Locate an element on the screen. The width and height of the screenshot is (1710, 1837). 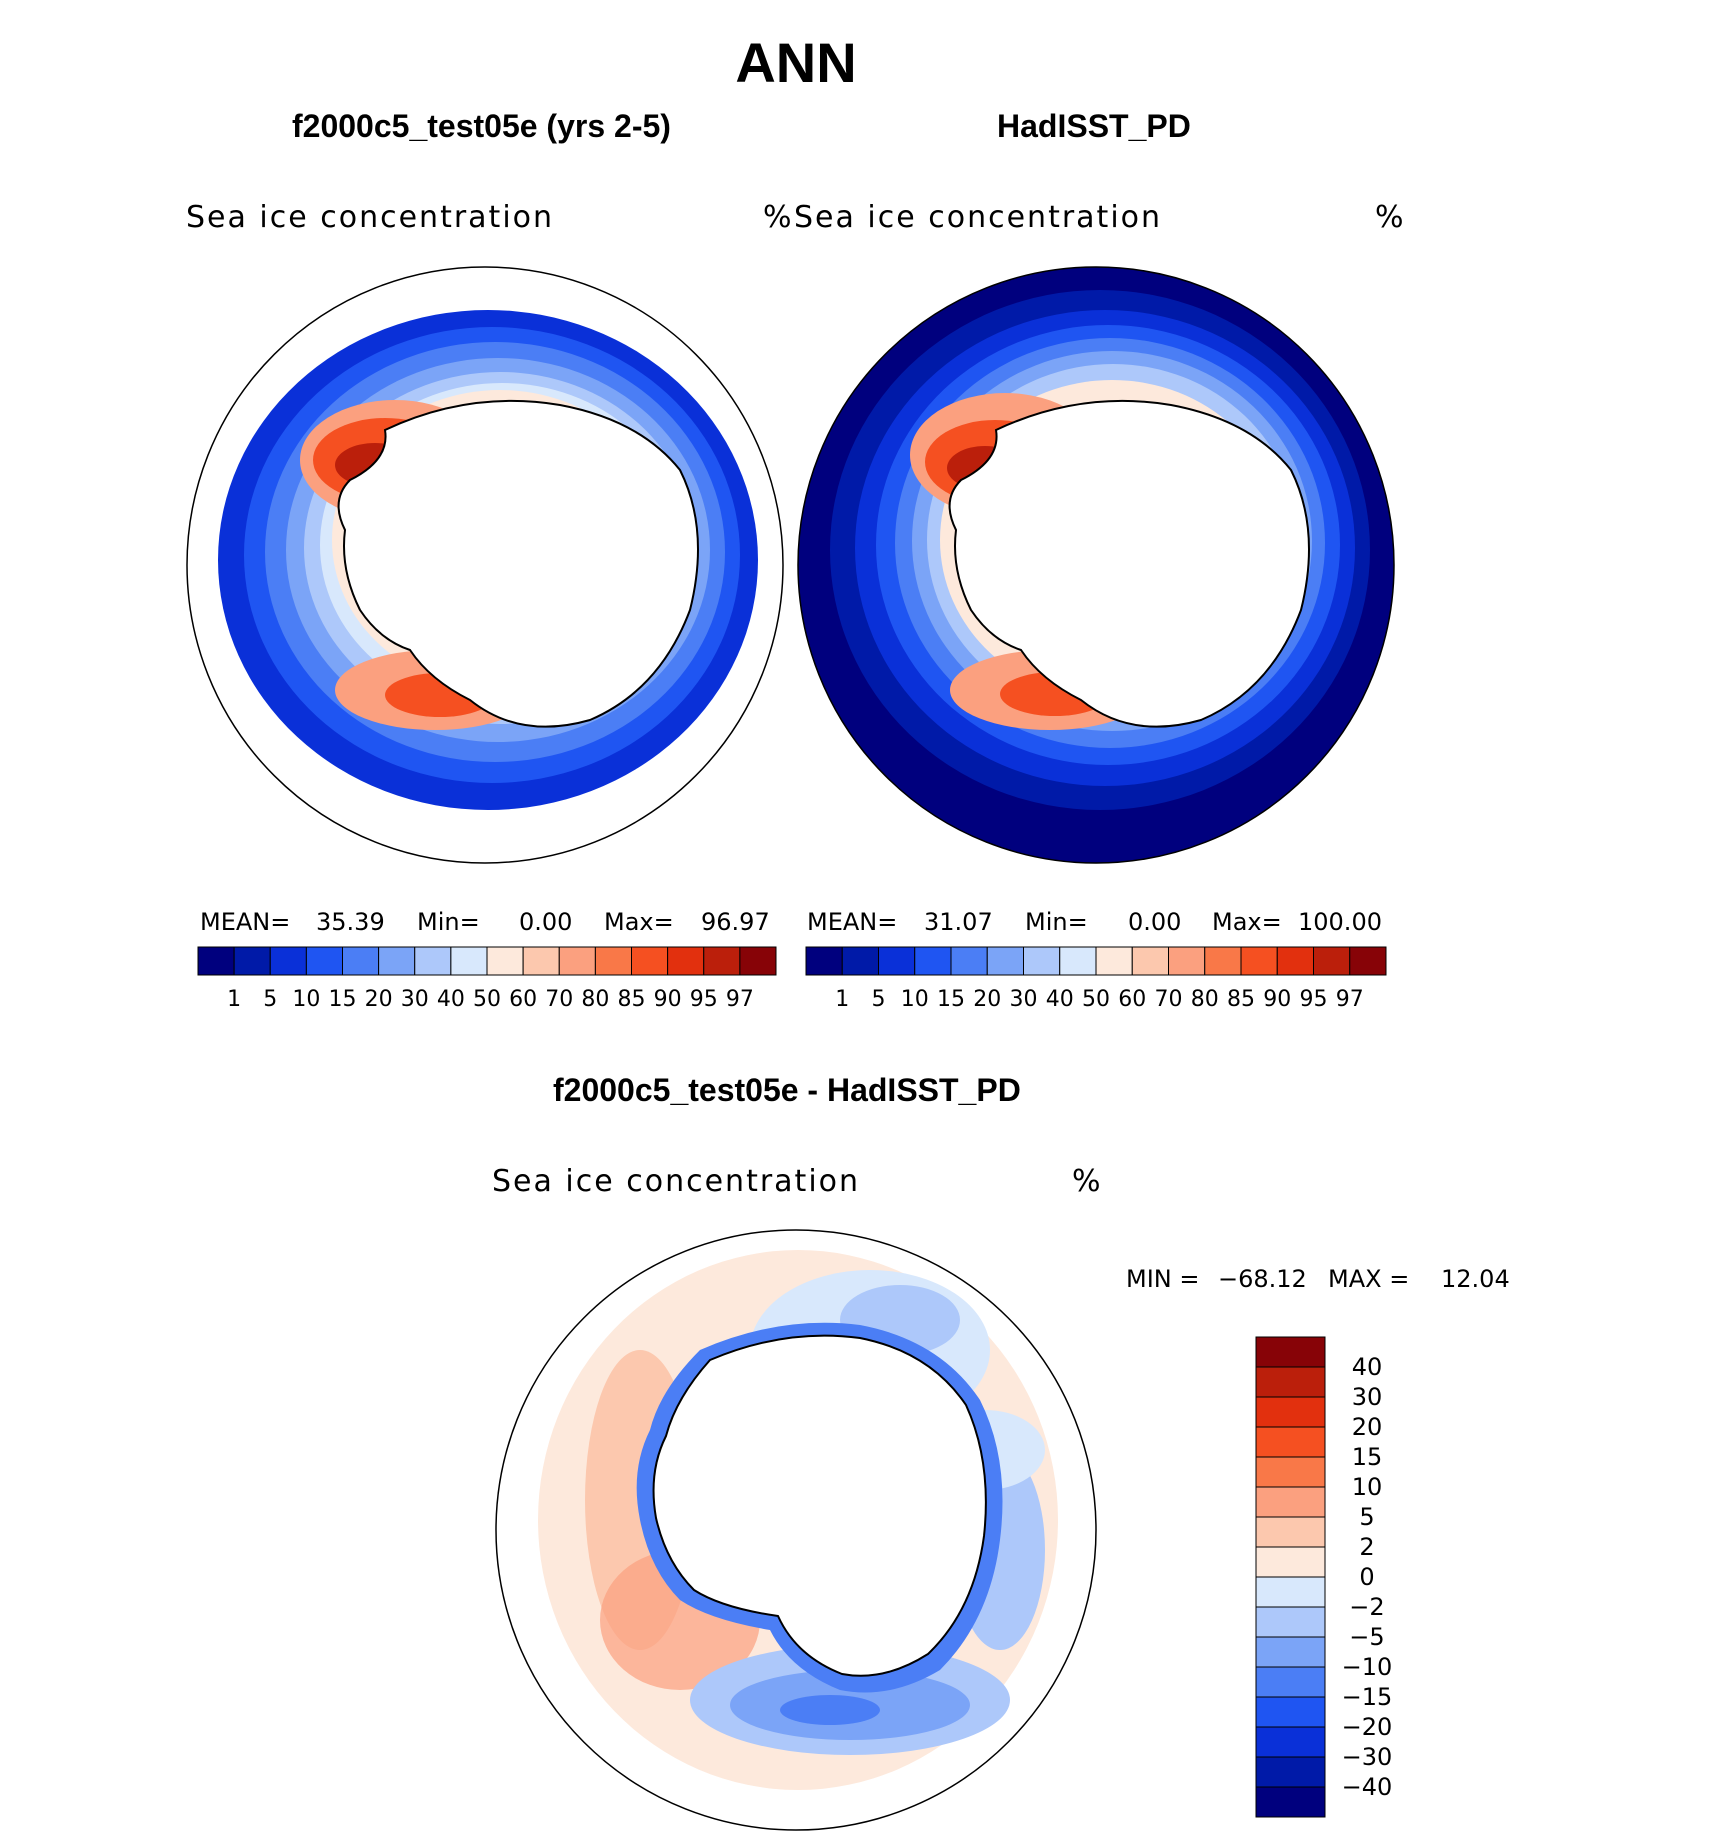
panel-model-max-label: Max= is located at coordinates (639, 922).